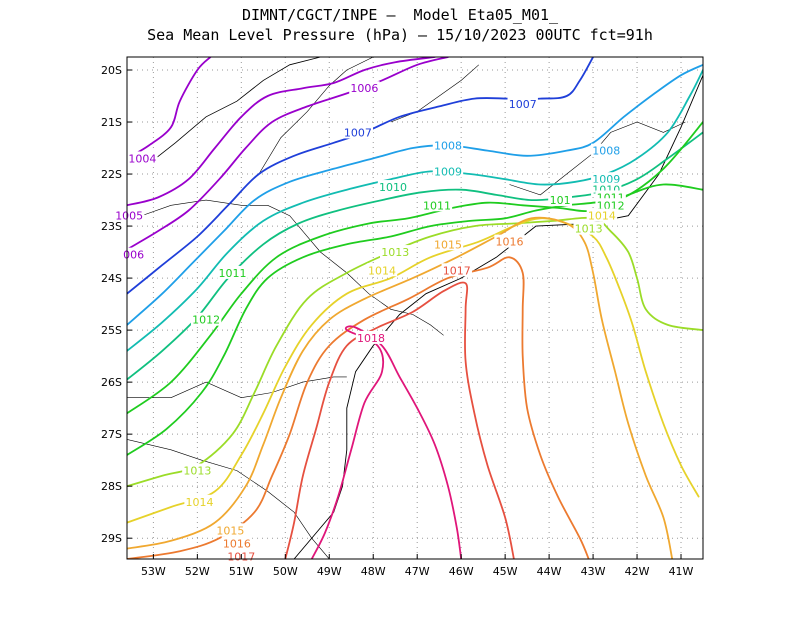 This screenshot has height=618, width=800. I want to click on lat-tick-label: 26S, so click(111, 382).